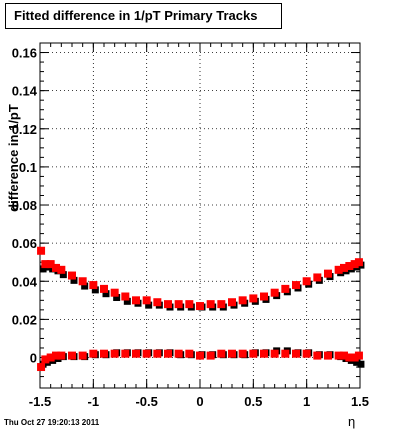 This screenshot has width=400, height=433. What do you see at coordinates (146, 401) in the screenshot?
I see `x-tick-label: -0.5` at bounding box center [146, 401].